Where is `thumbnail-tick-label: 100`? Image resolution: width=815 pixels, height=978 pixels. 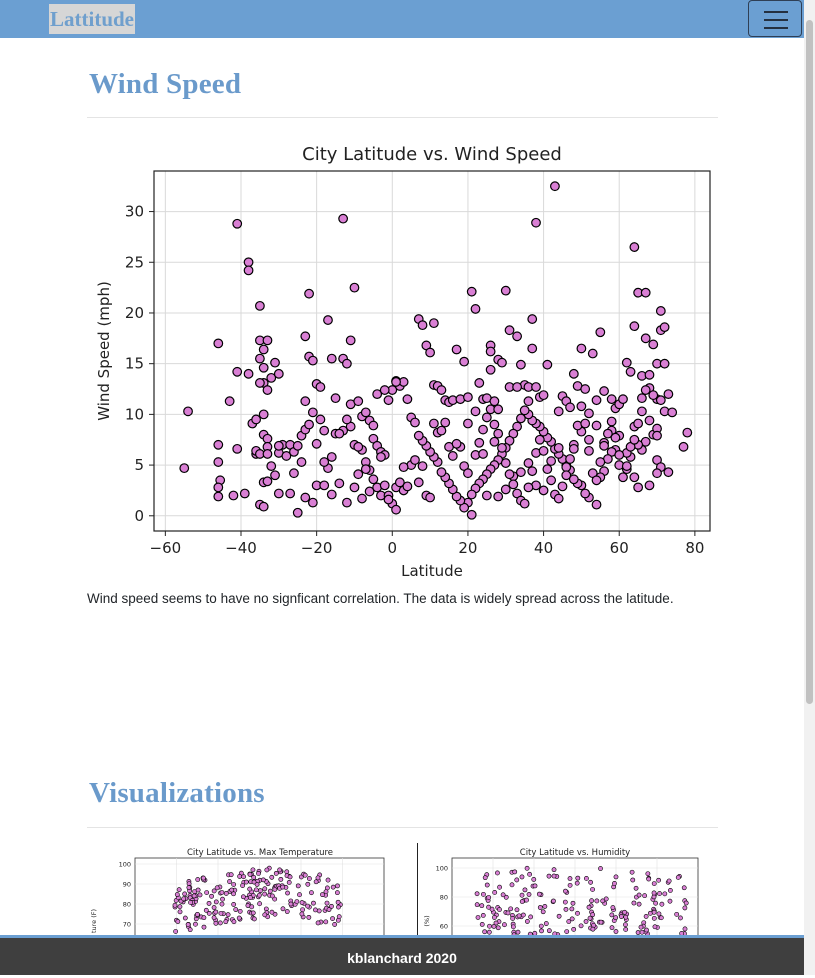
thumbnail-tick-label: 100 is located at coordinates (125, 865).